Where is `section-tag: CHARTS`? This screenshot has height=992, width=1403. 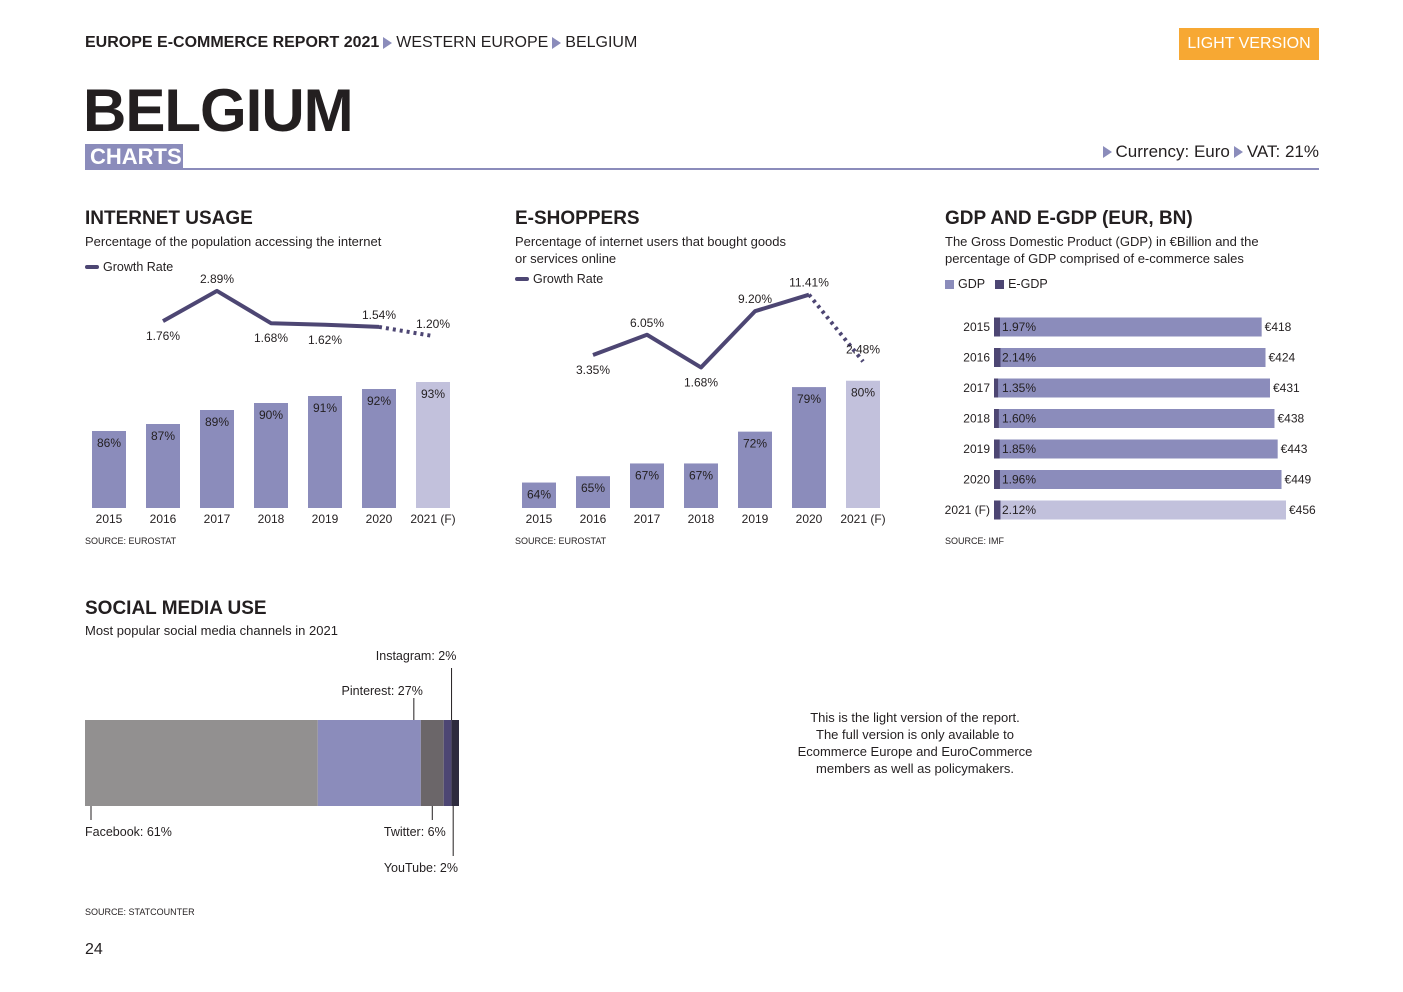
section-tag: CHARTS is located at coordinates (134, 156).